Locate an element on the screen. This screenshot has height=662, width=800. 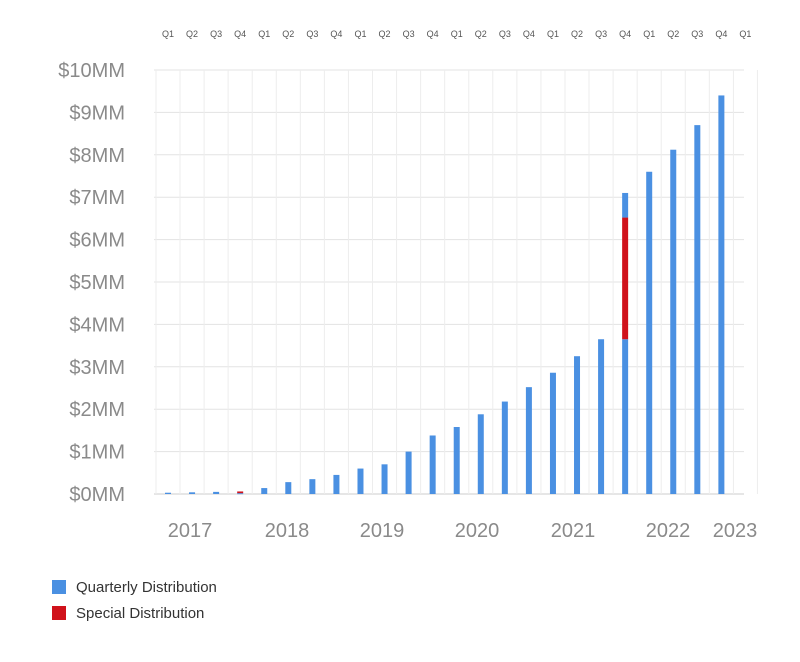
year-label: 2023 is located at coordinates (735, 531).